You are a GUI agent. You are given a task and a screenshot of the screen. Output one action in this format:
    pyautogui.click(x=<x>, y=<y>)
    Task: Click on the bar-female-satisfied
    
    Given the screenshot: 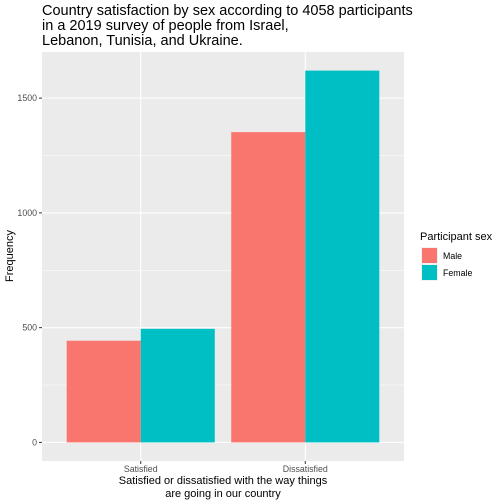 What is the action you would take?
    pyautogui.click(x=177, y=385)
    